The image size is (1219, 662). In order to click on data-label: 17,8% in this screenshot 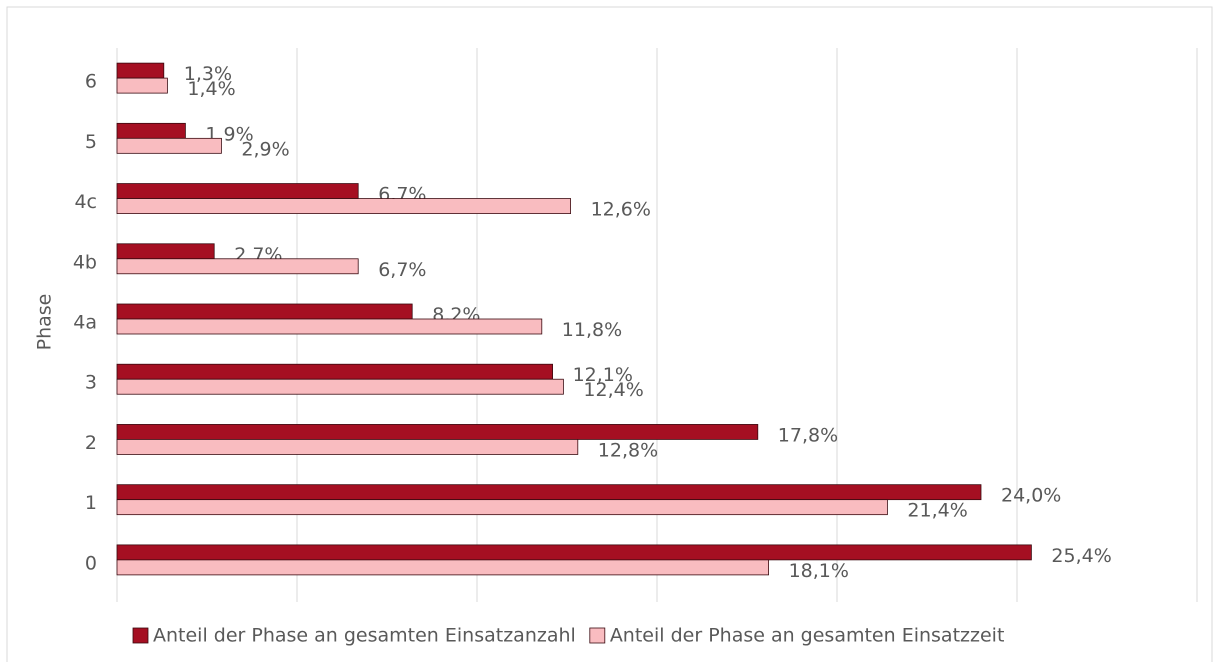, I will do `click(808, 435)`.